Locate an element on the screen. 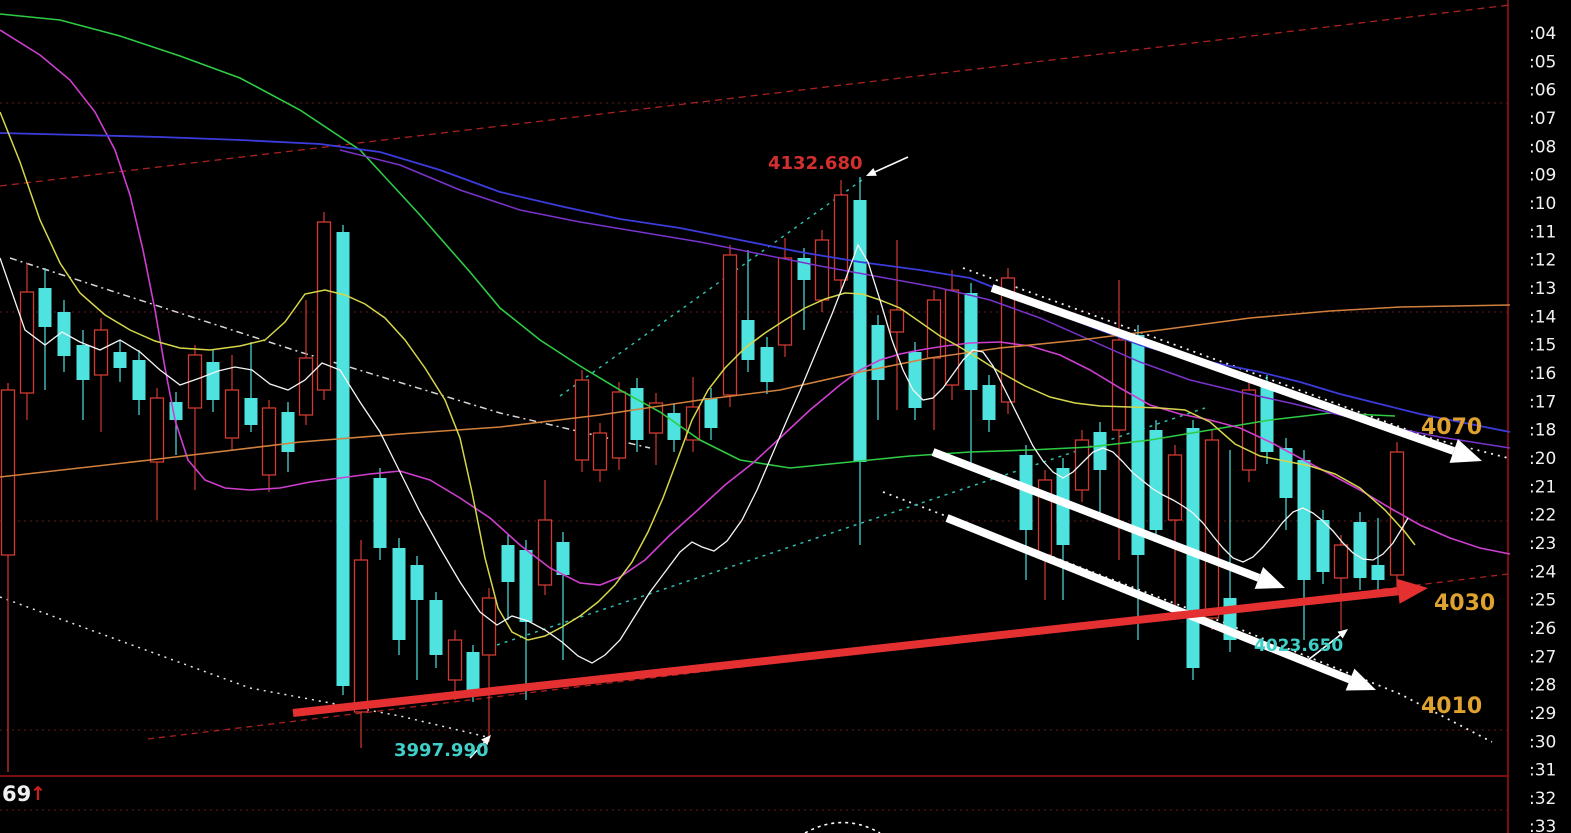 The height and width of the screenshot is (833, 1571). peak-pointer is located at coordinates (891, 164).